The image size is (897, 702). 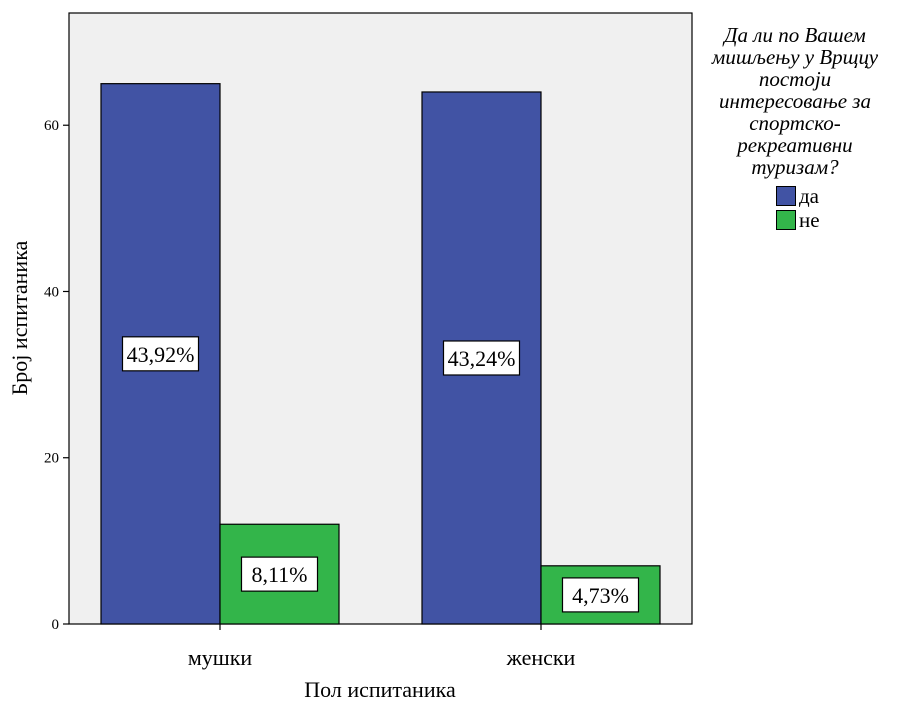 What do you see at coordinates (382, 647) in the screenshot?
I see `x-axis: мушки женски` at bounding box center [382, 647].